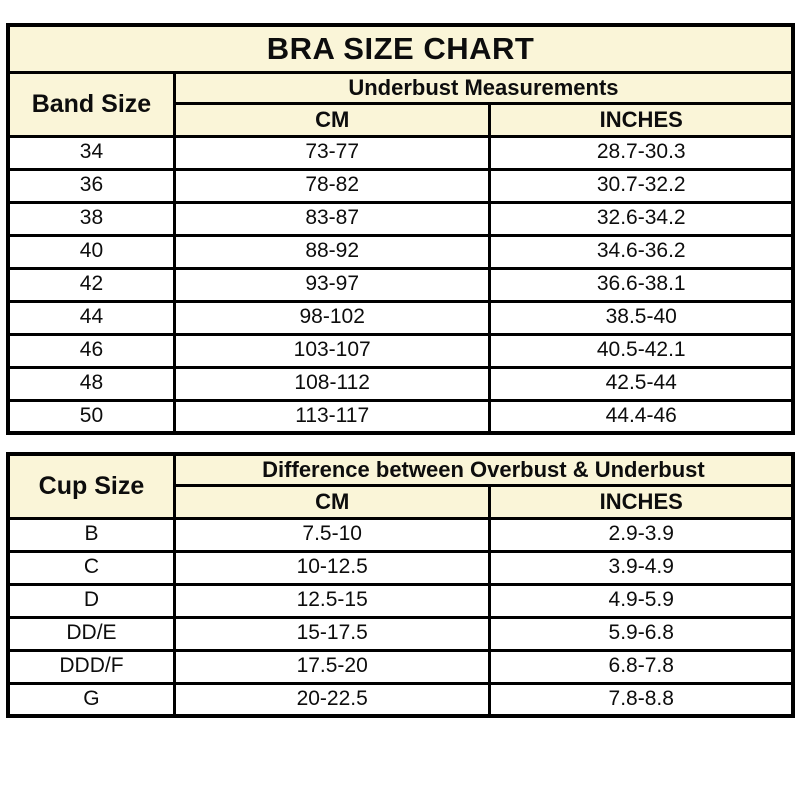  What do you see at coordinates (91, 567) in the screenshot?
I see `cup-size-value: C` at bounding box center [91, 567].